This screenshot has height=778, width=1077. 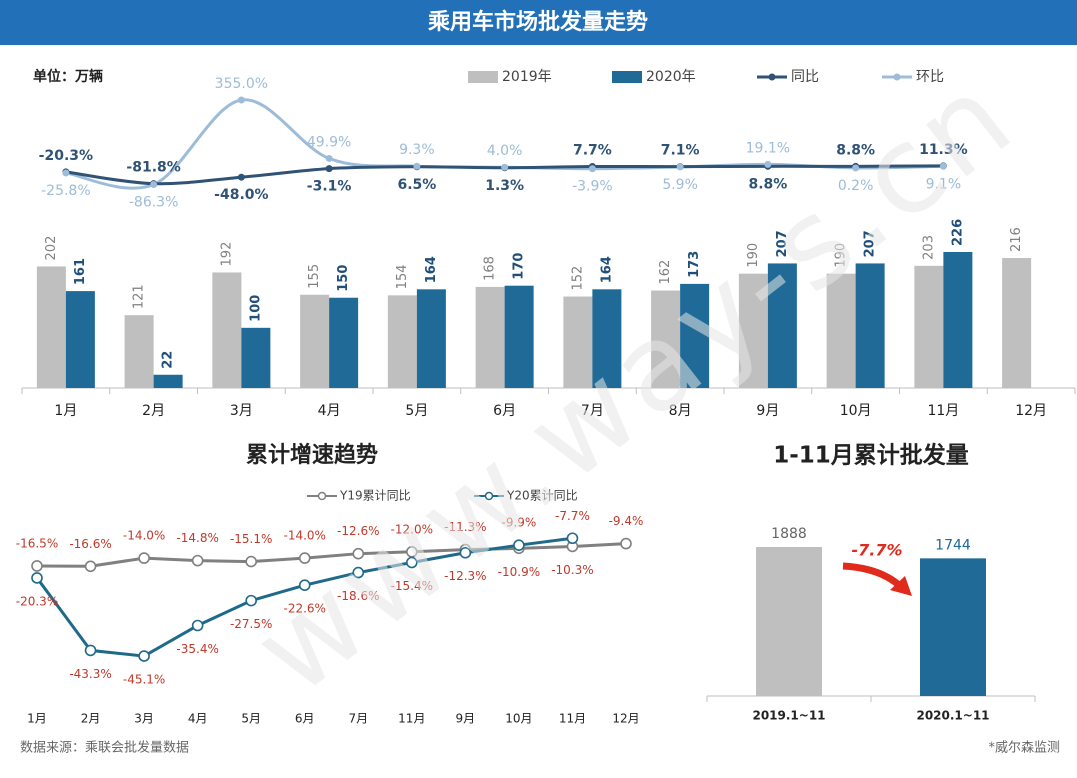 I want to click on x-tick-label: 2019.1~11, so click(x=788, y=716).